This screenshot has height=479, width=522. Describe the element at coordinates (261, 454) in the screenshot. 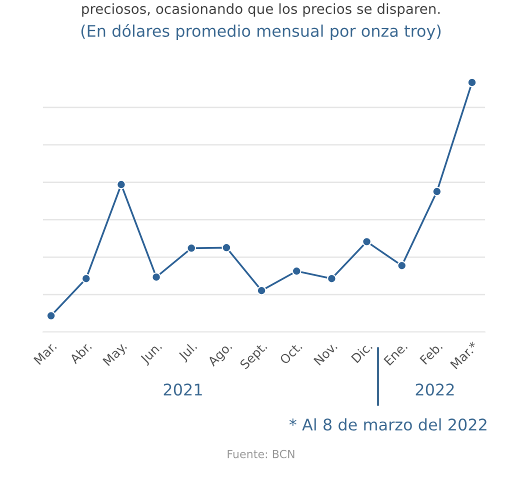

I see `source-note: Fuente: BCN` at that location.